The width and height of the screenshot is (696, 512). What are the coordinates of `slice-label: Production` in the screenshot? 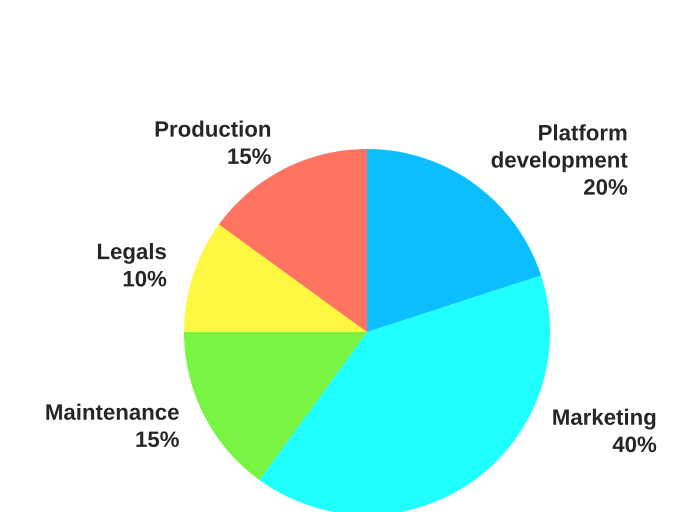 It's located at (213, 128).